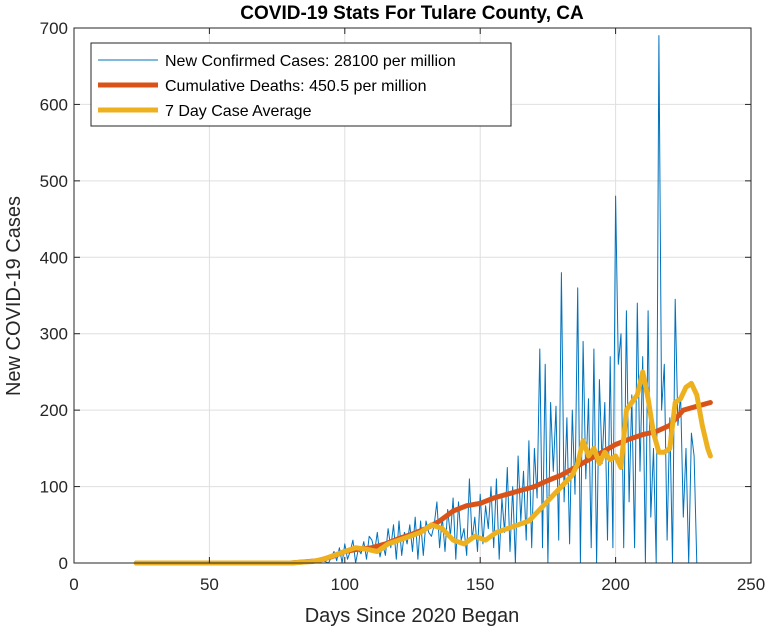 This screenshot has height=630, width=772. What do you see at coordinates (412, 13) in the screenshot?
I see `chart-title: COVID-19 Stats For Tulare County, CA` at bounding box center [412, 13].